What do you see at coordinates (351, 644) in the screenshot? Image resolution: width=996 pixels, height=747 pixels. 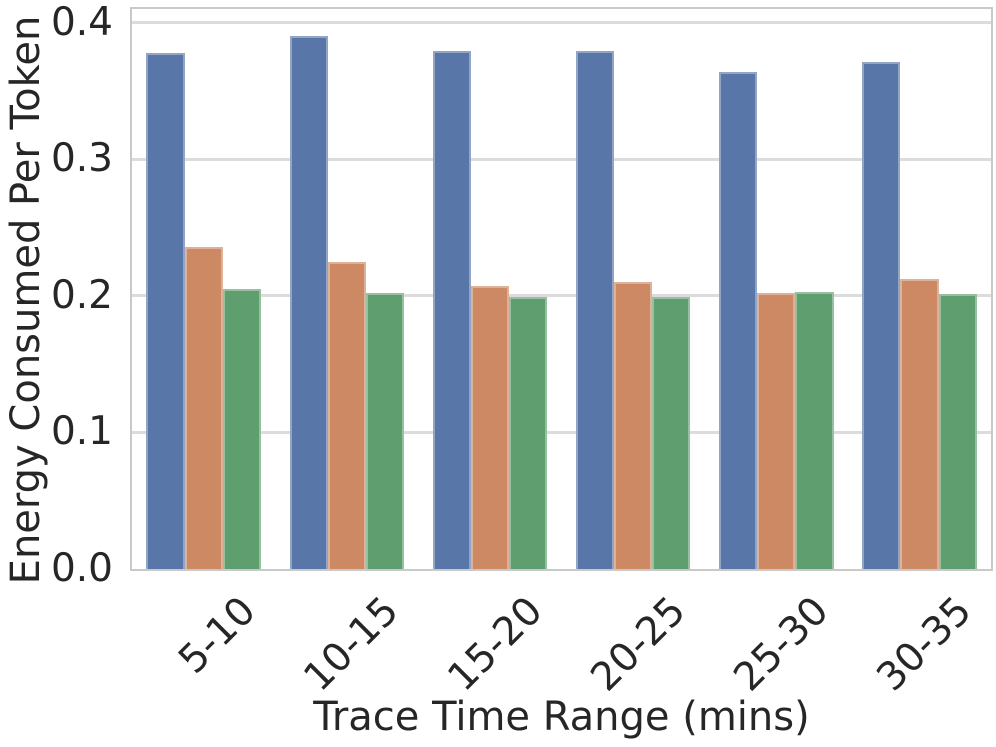 I see `x-tick-label: 10-15` at bounding box center [351, 644].